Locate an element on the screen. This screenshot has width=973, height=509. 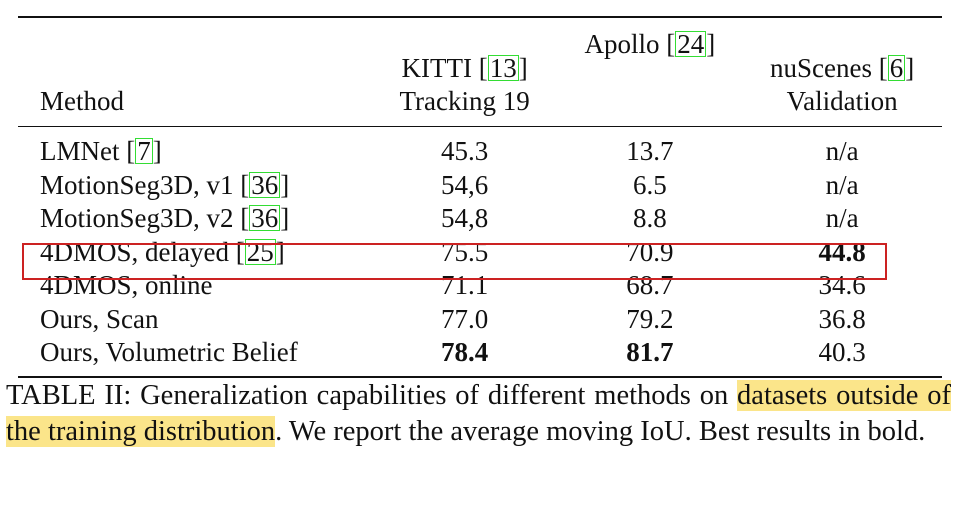
header-apollo: Apollo [24] is located at coordinates (649, 72).